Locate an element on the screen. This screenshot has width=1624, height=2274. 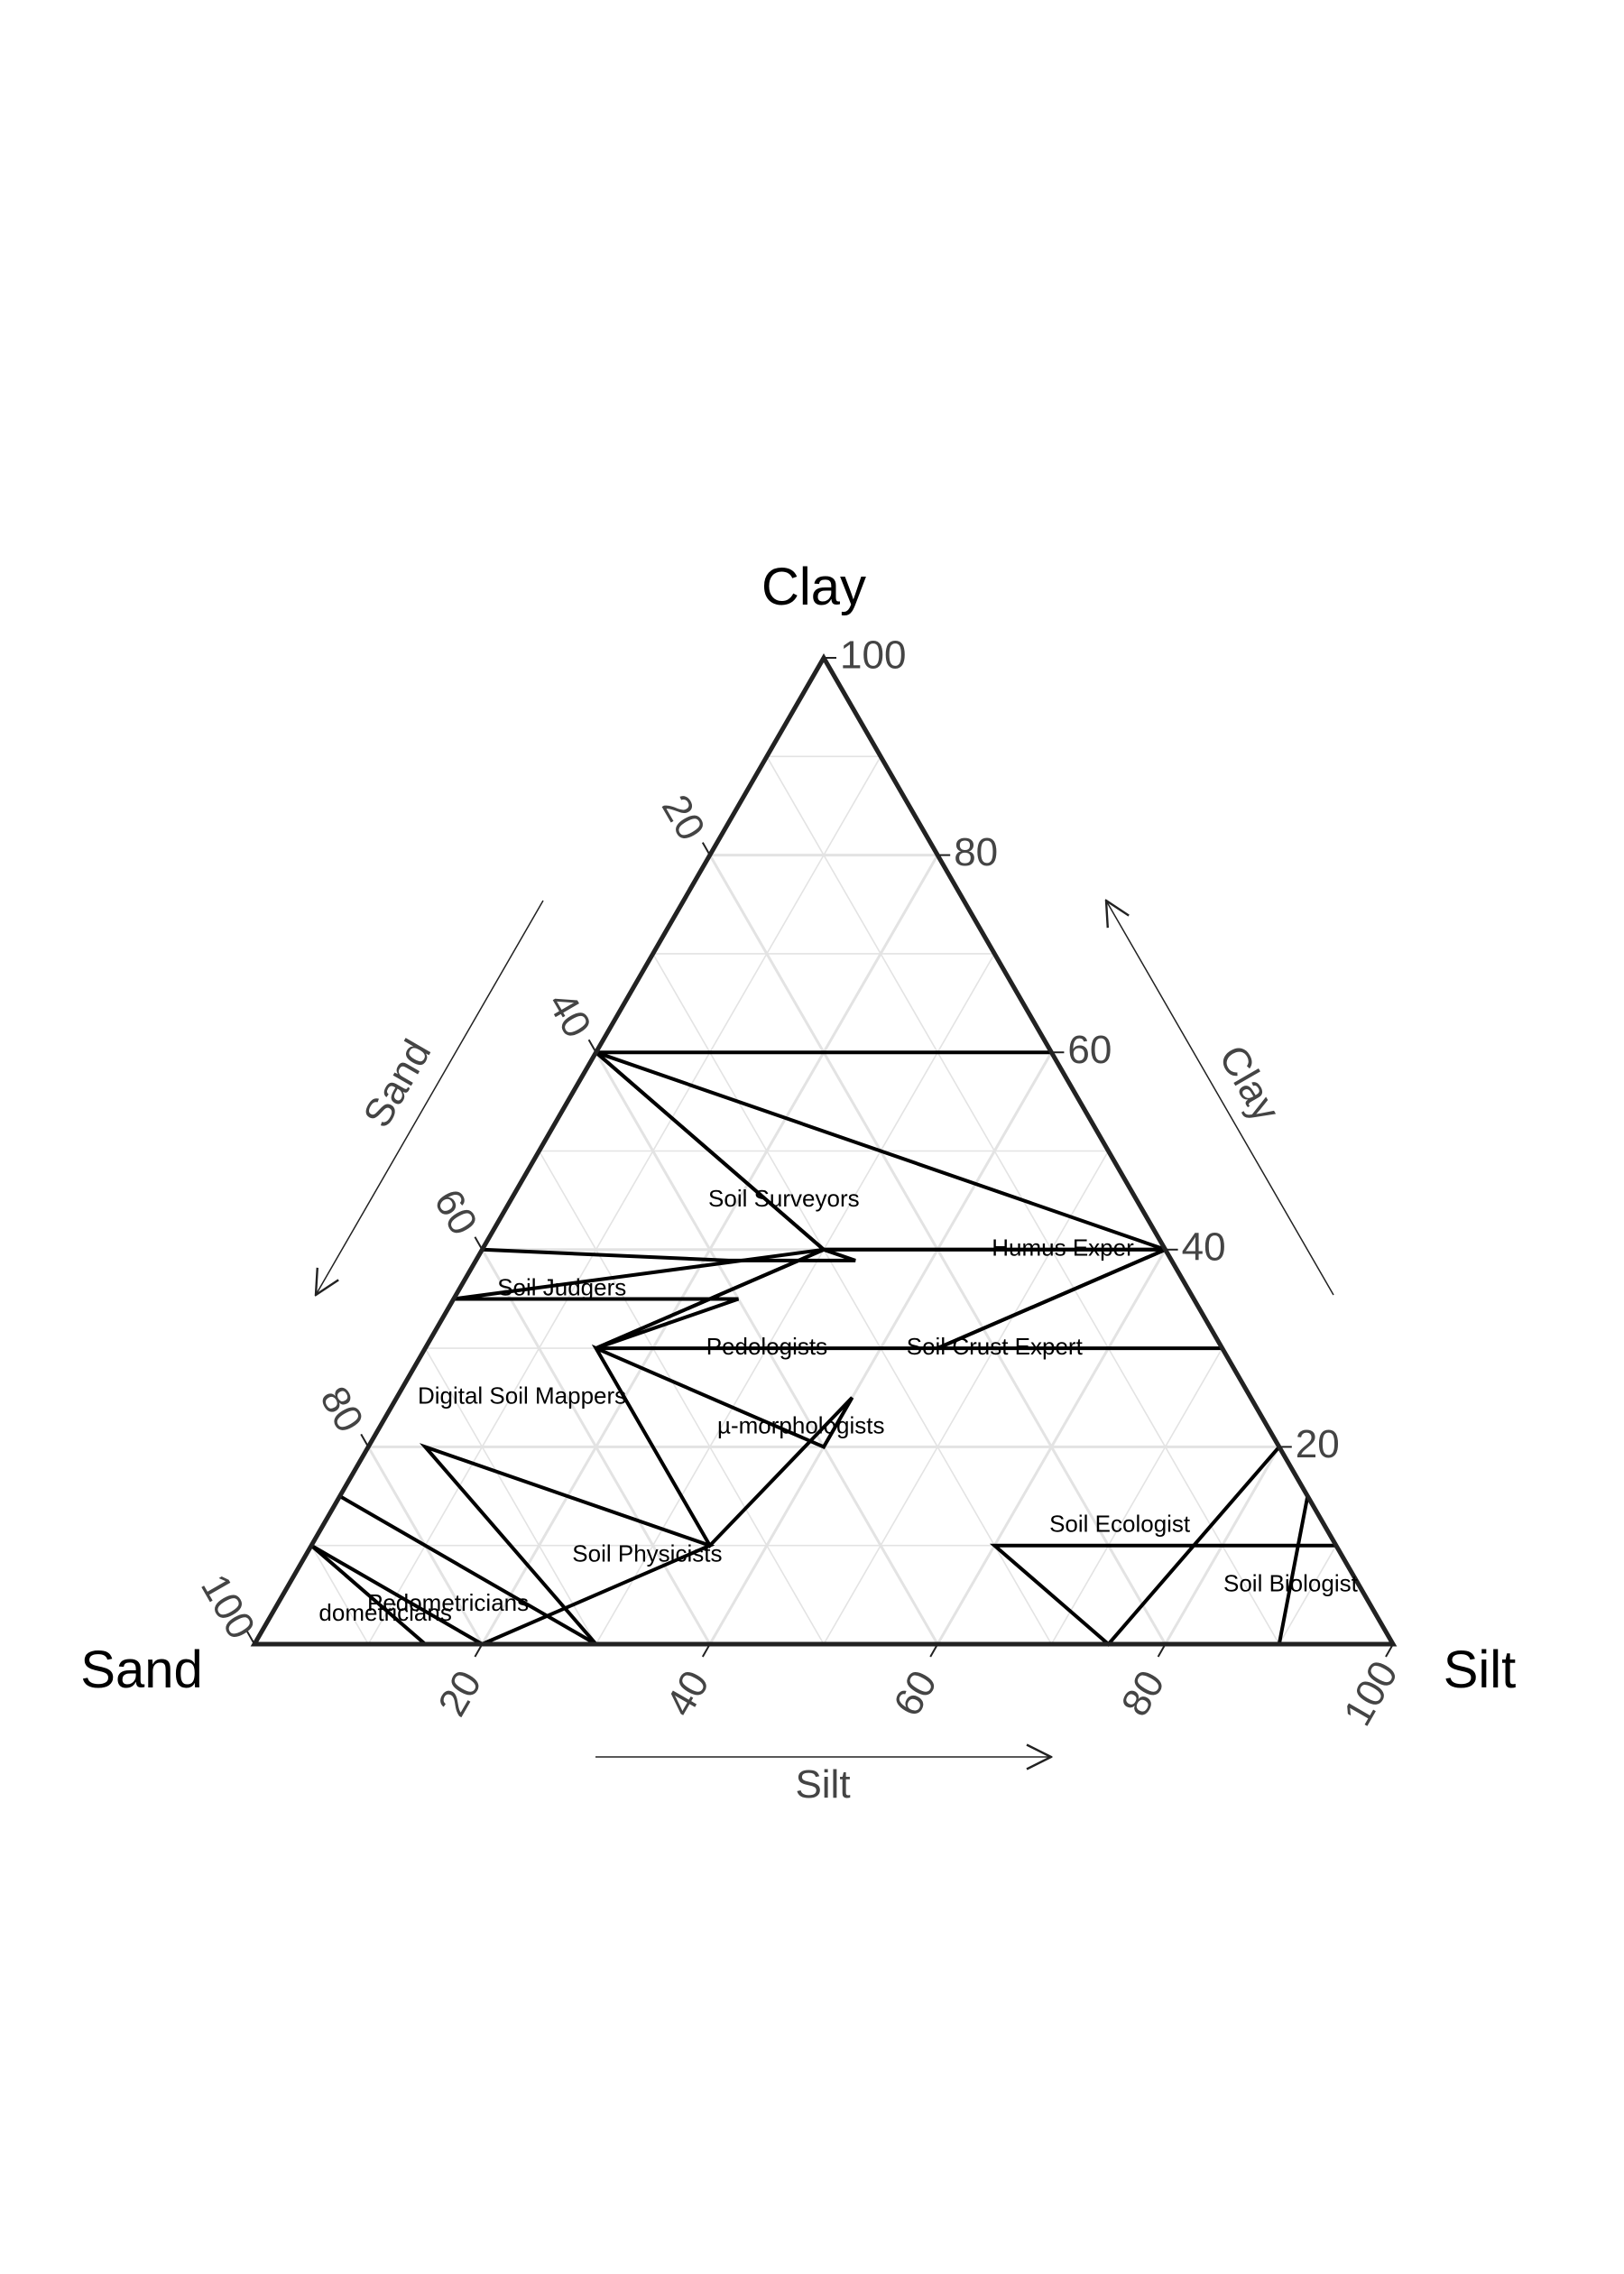
region-label-9: Soil Biologist is located at coordinates (1291, 1582).